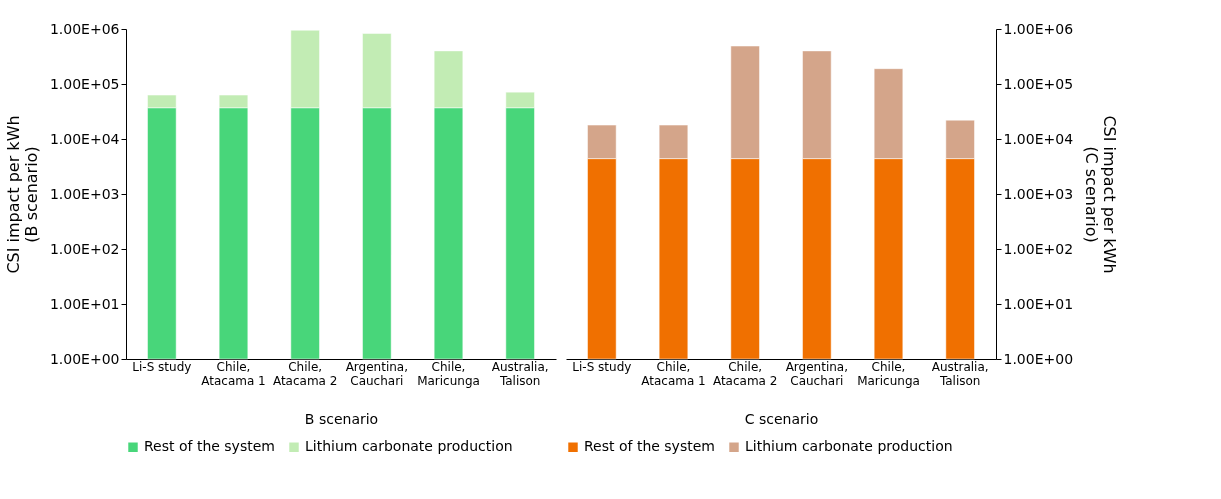  What do you see at coordinates (1038, 248) in the screenshot?
I see `y2-tick-label: 1.00E+02` at bounding box center [1038, 248].